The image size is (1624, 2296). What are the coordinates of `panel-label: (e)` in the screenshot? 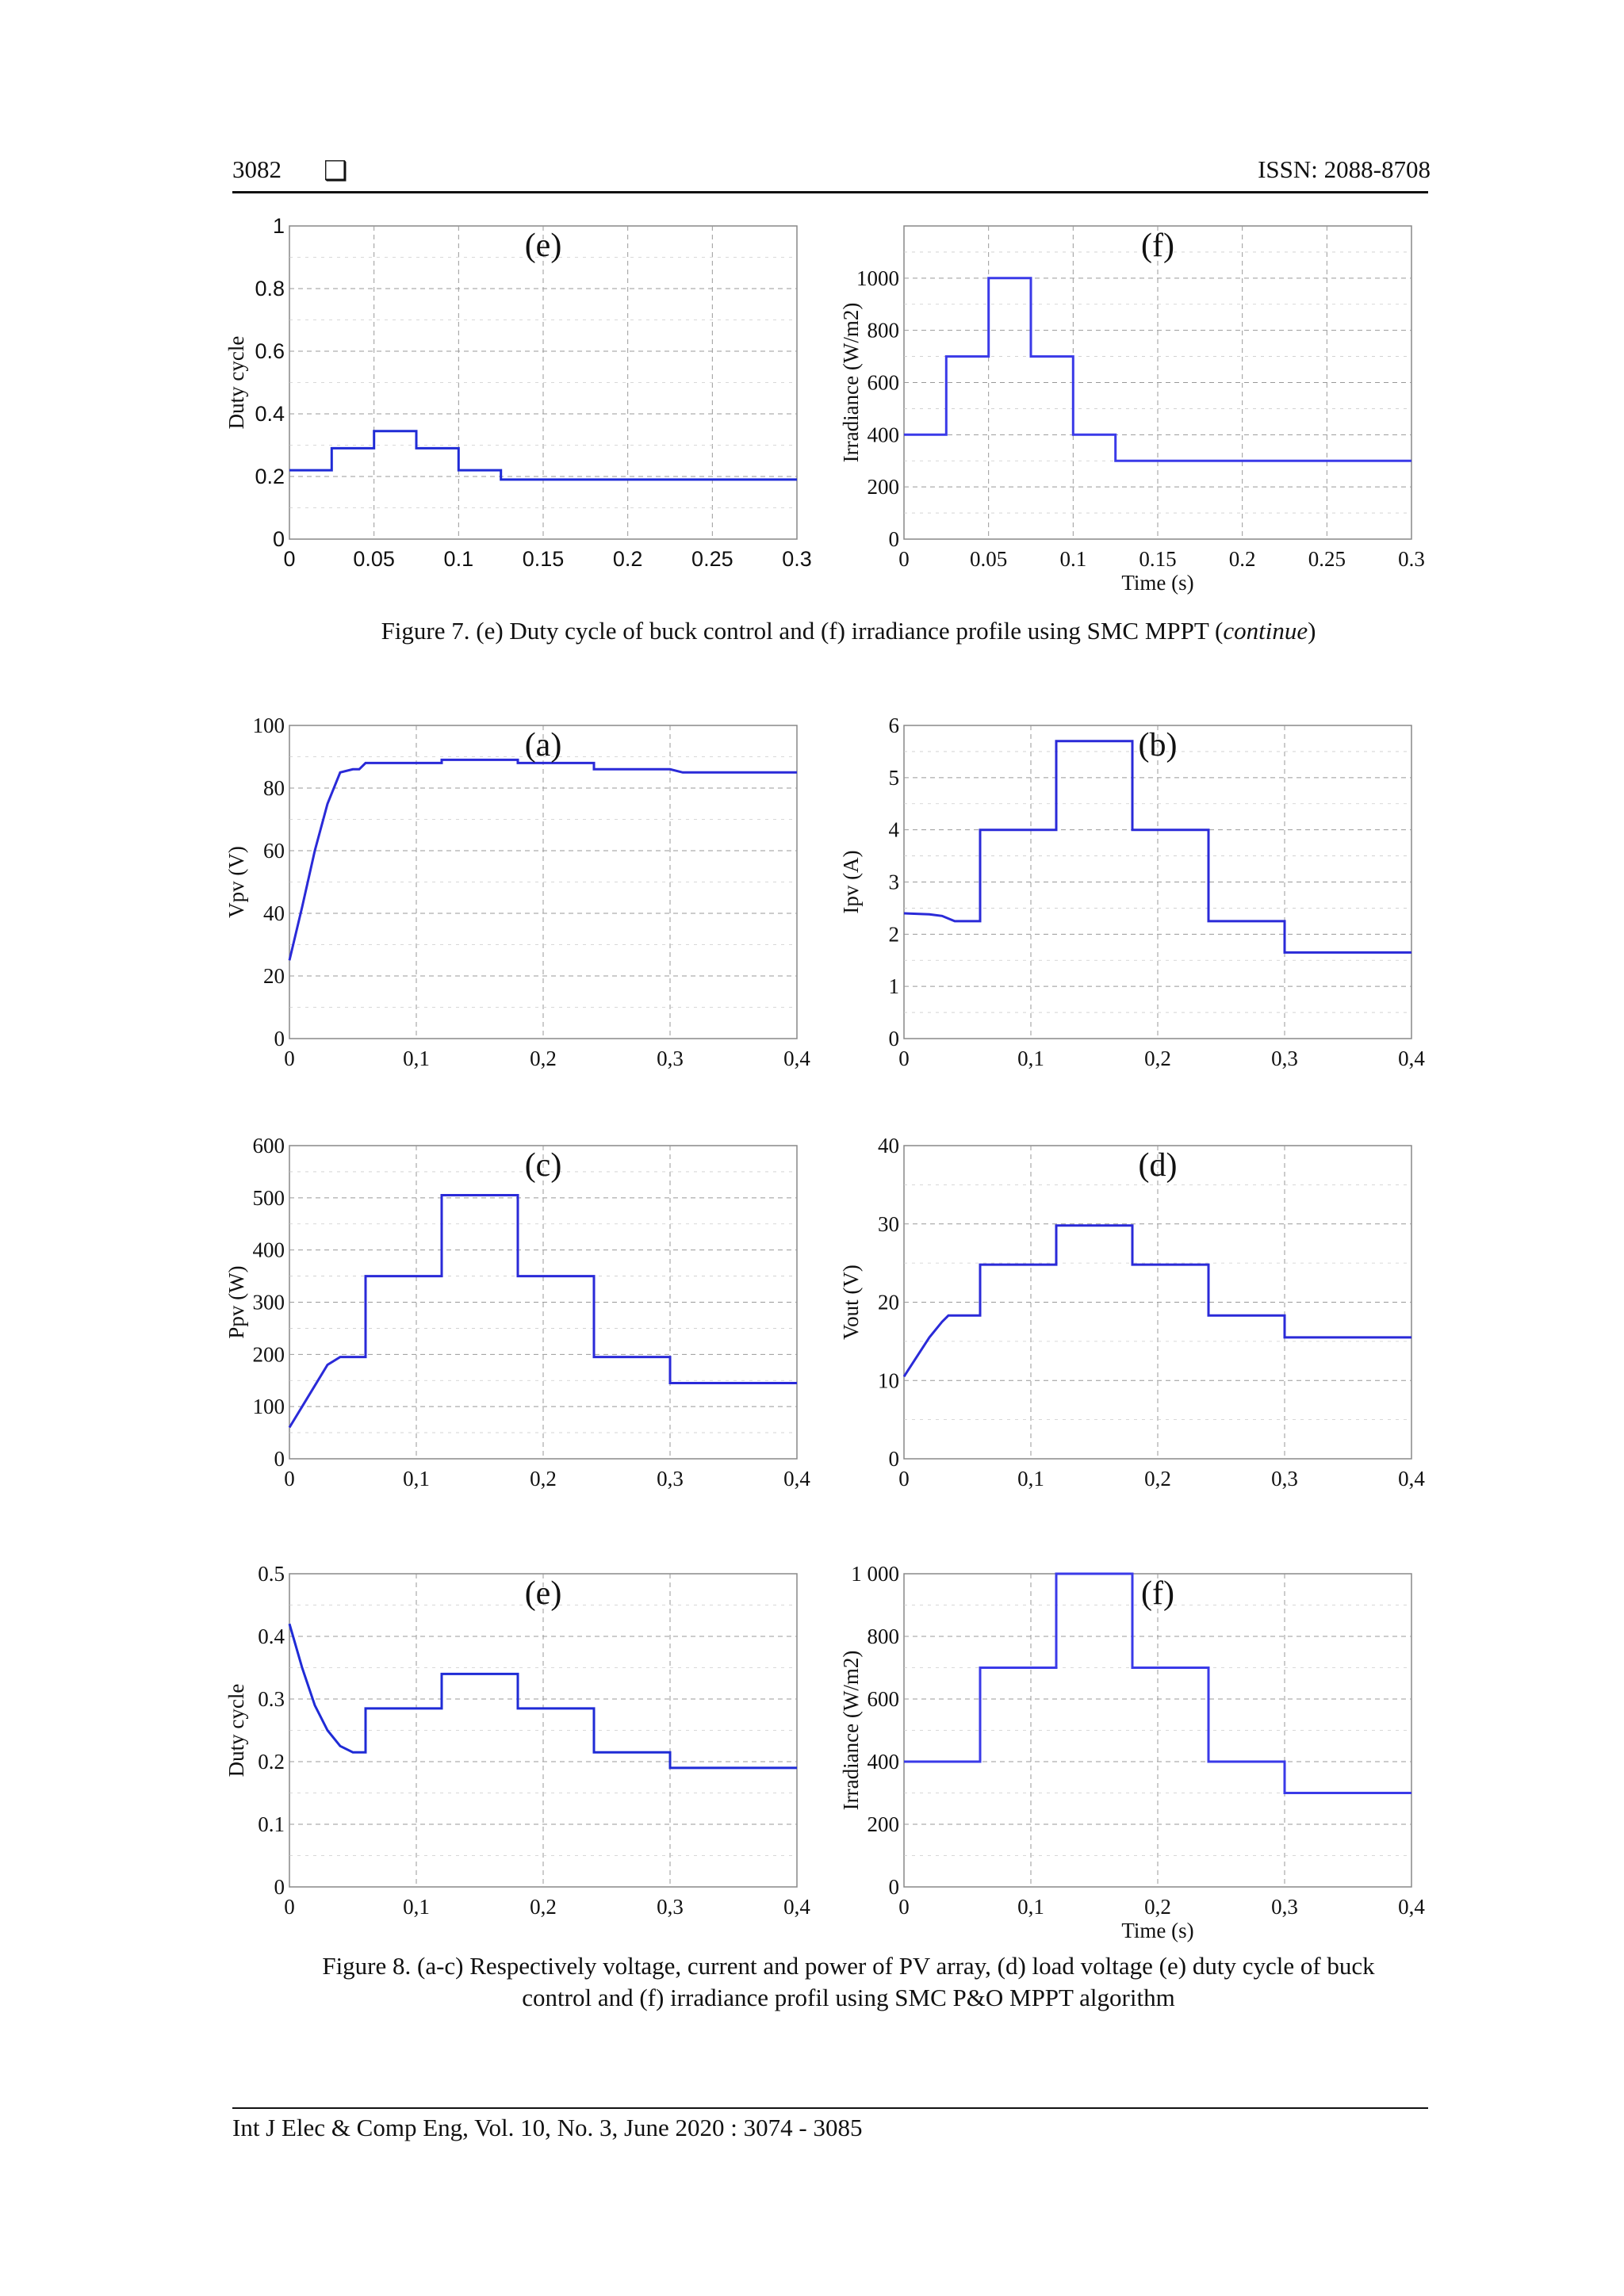 It's located at (543, 1593).